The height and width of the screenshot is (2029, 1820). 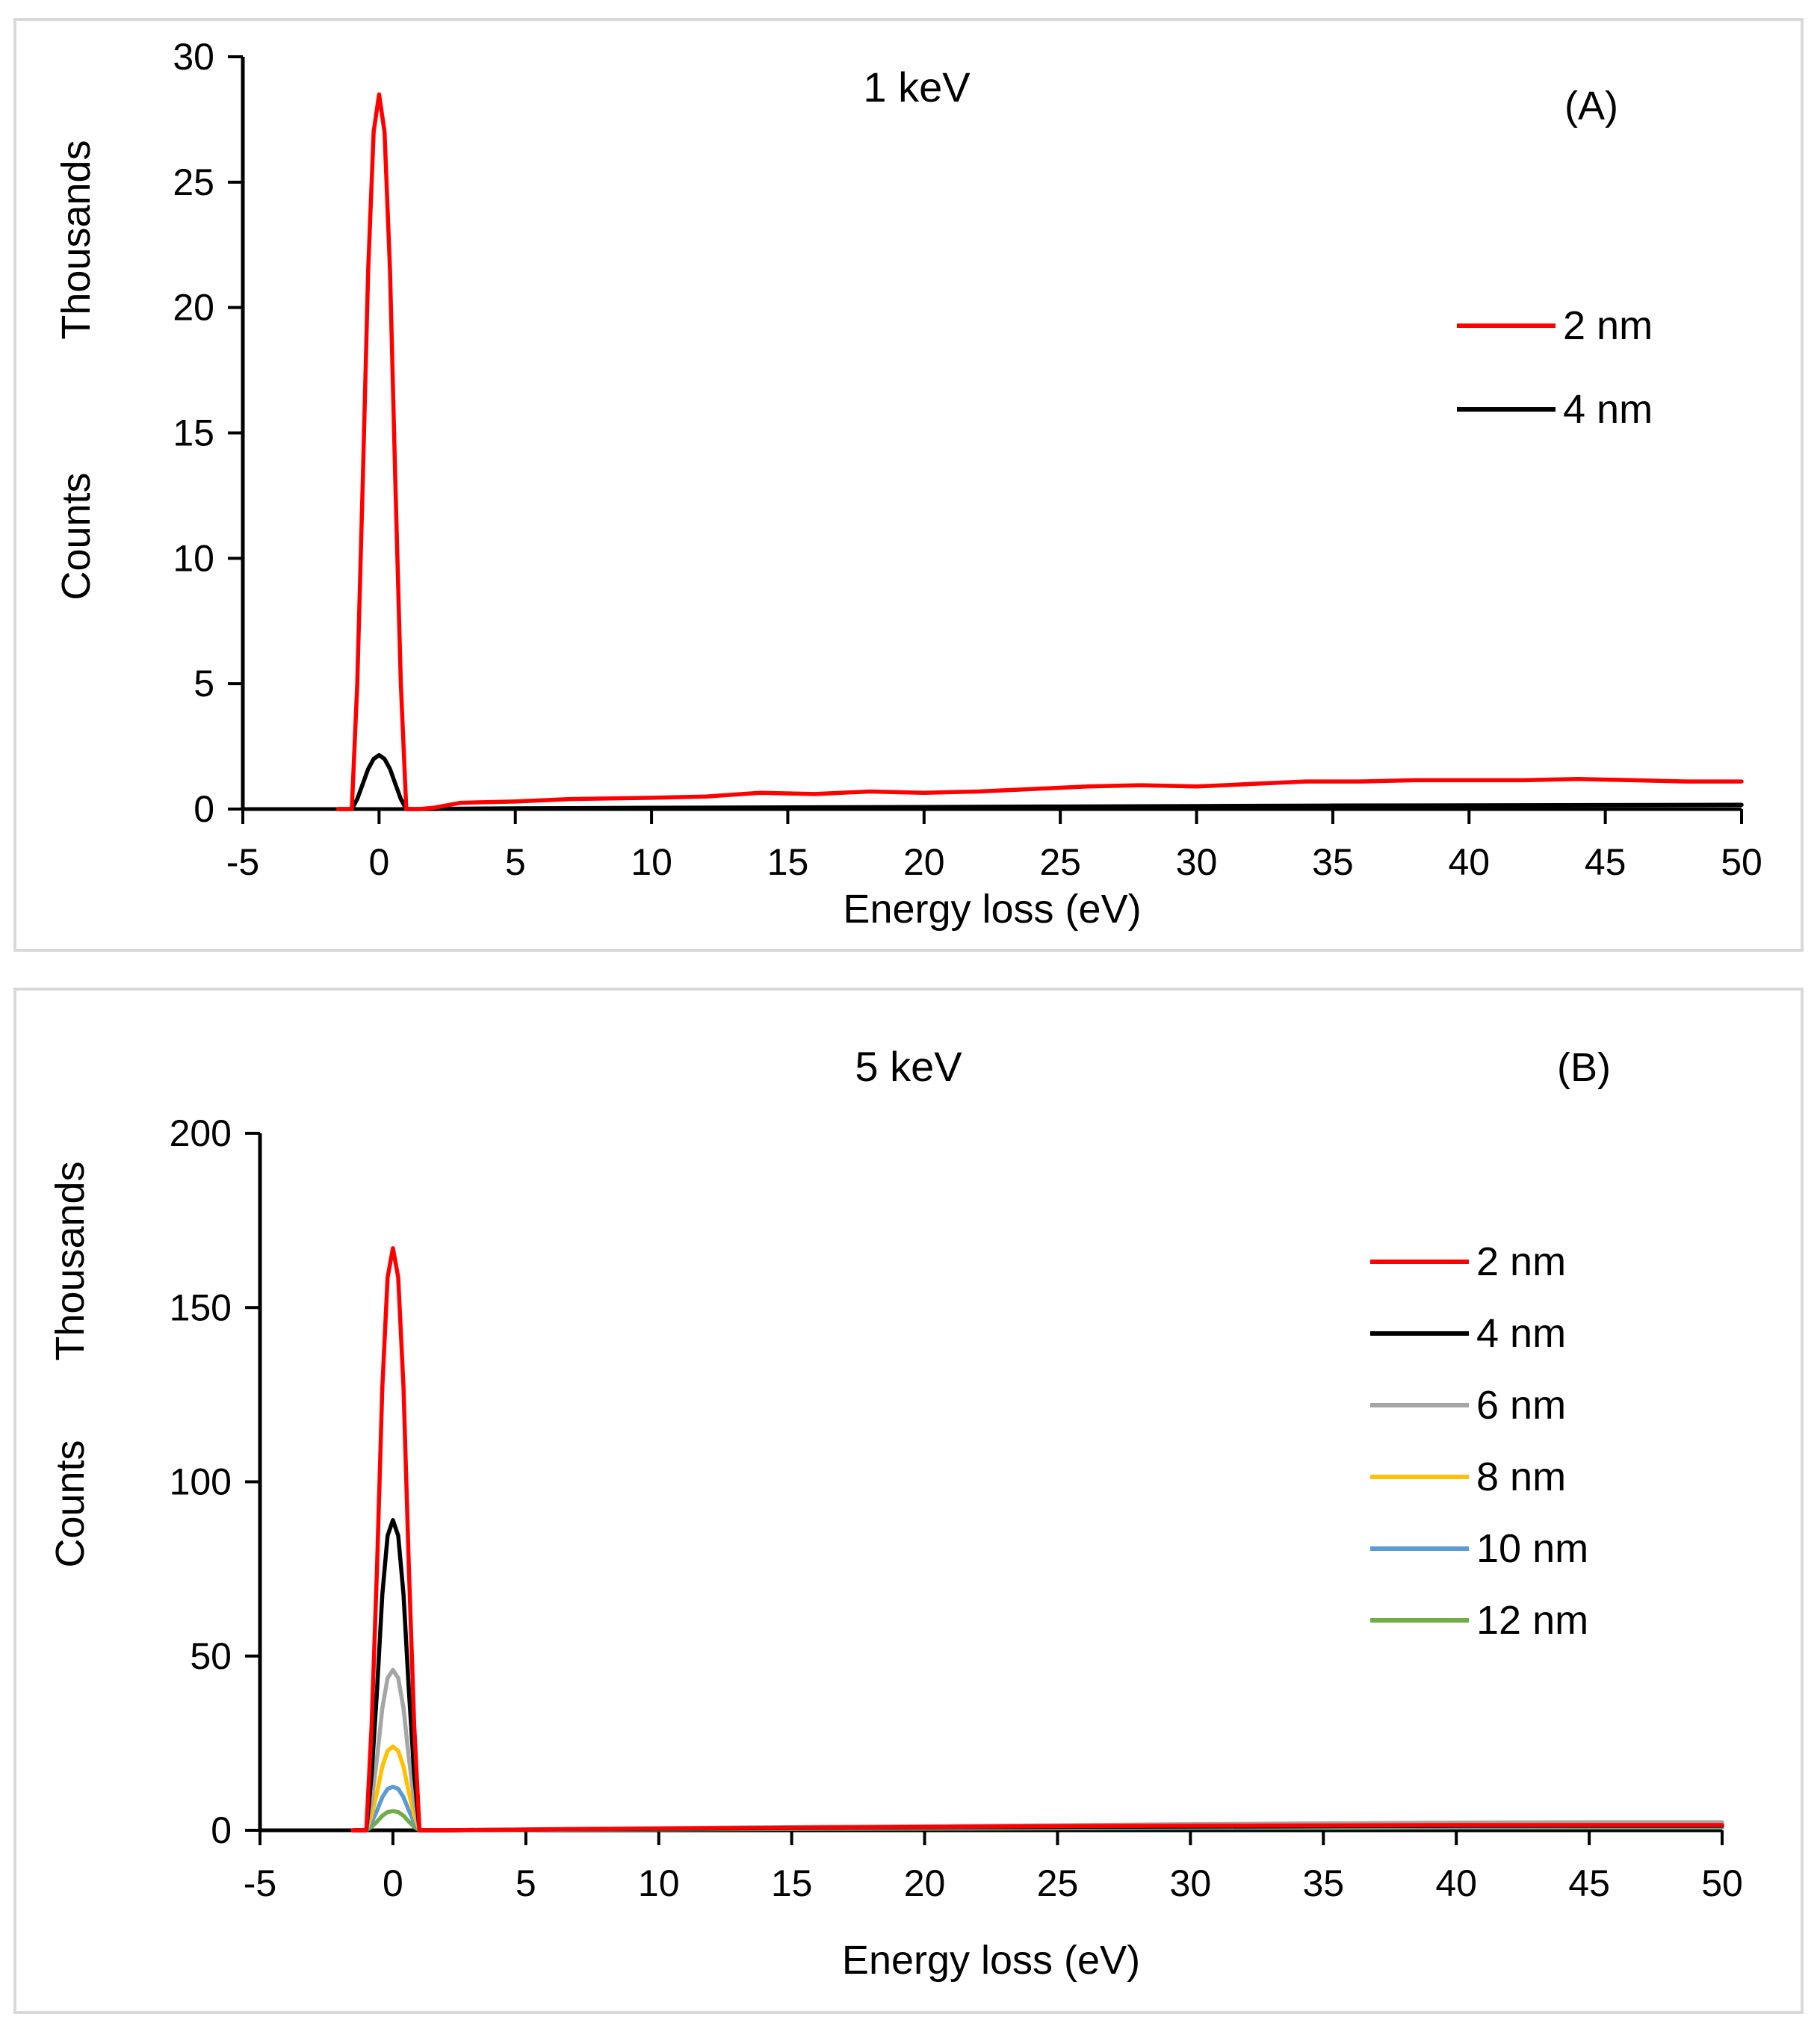 What do you see at coordinates (193, 308) in the screenshot?
I see `charta-y-tick-label: 20` at bounding box center [193, 308].